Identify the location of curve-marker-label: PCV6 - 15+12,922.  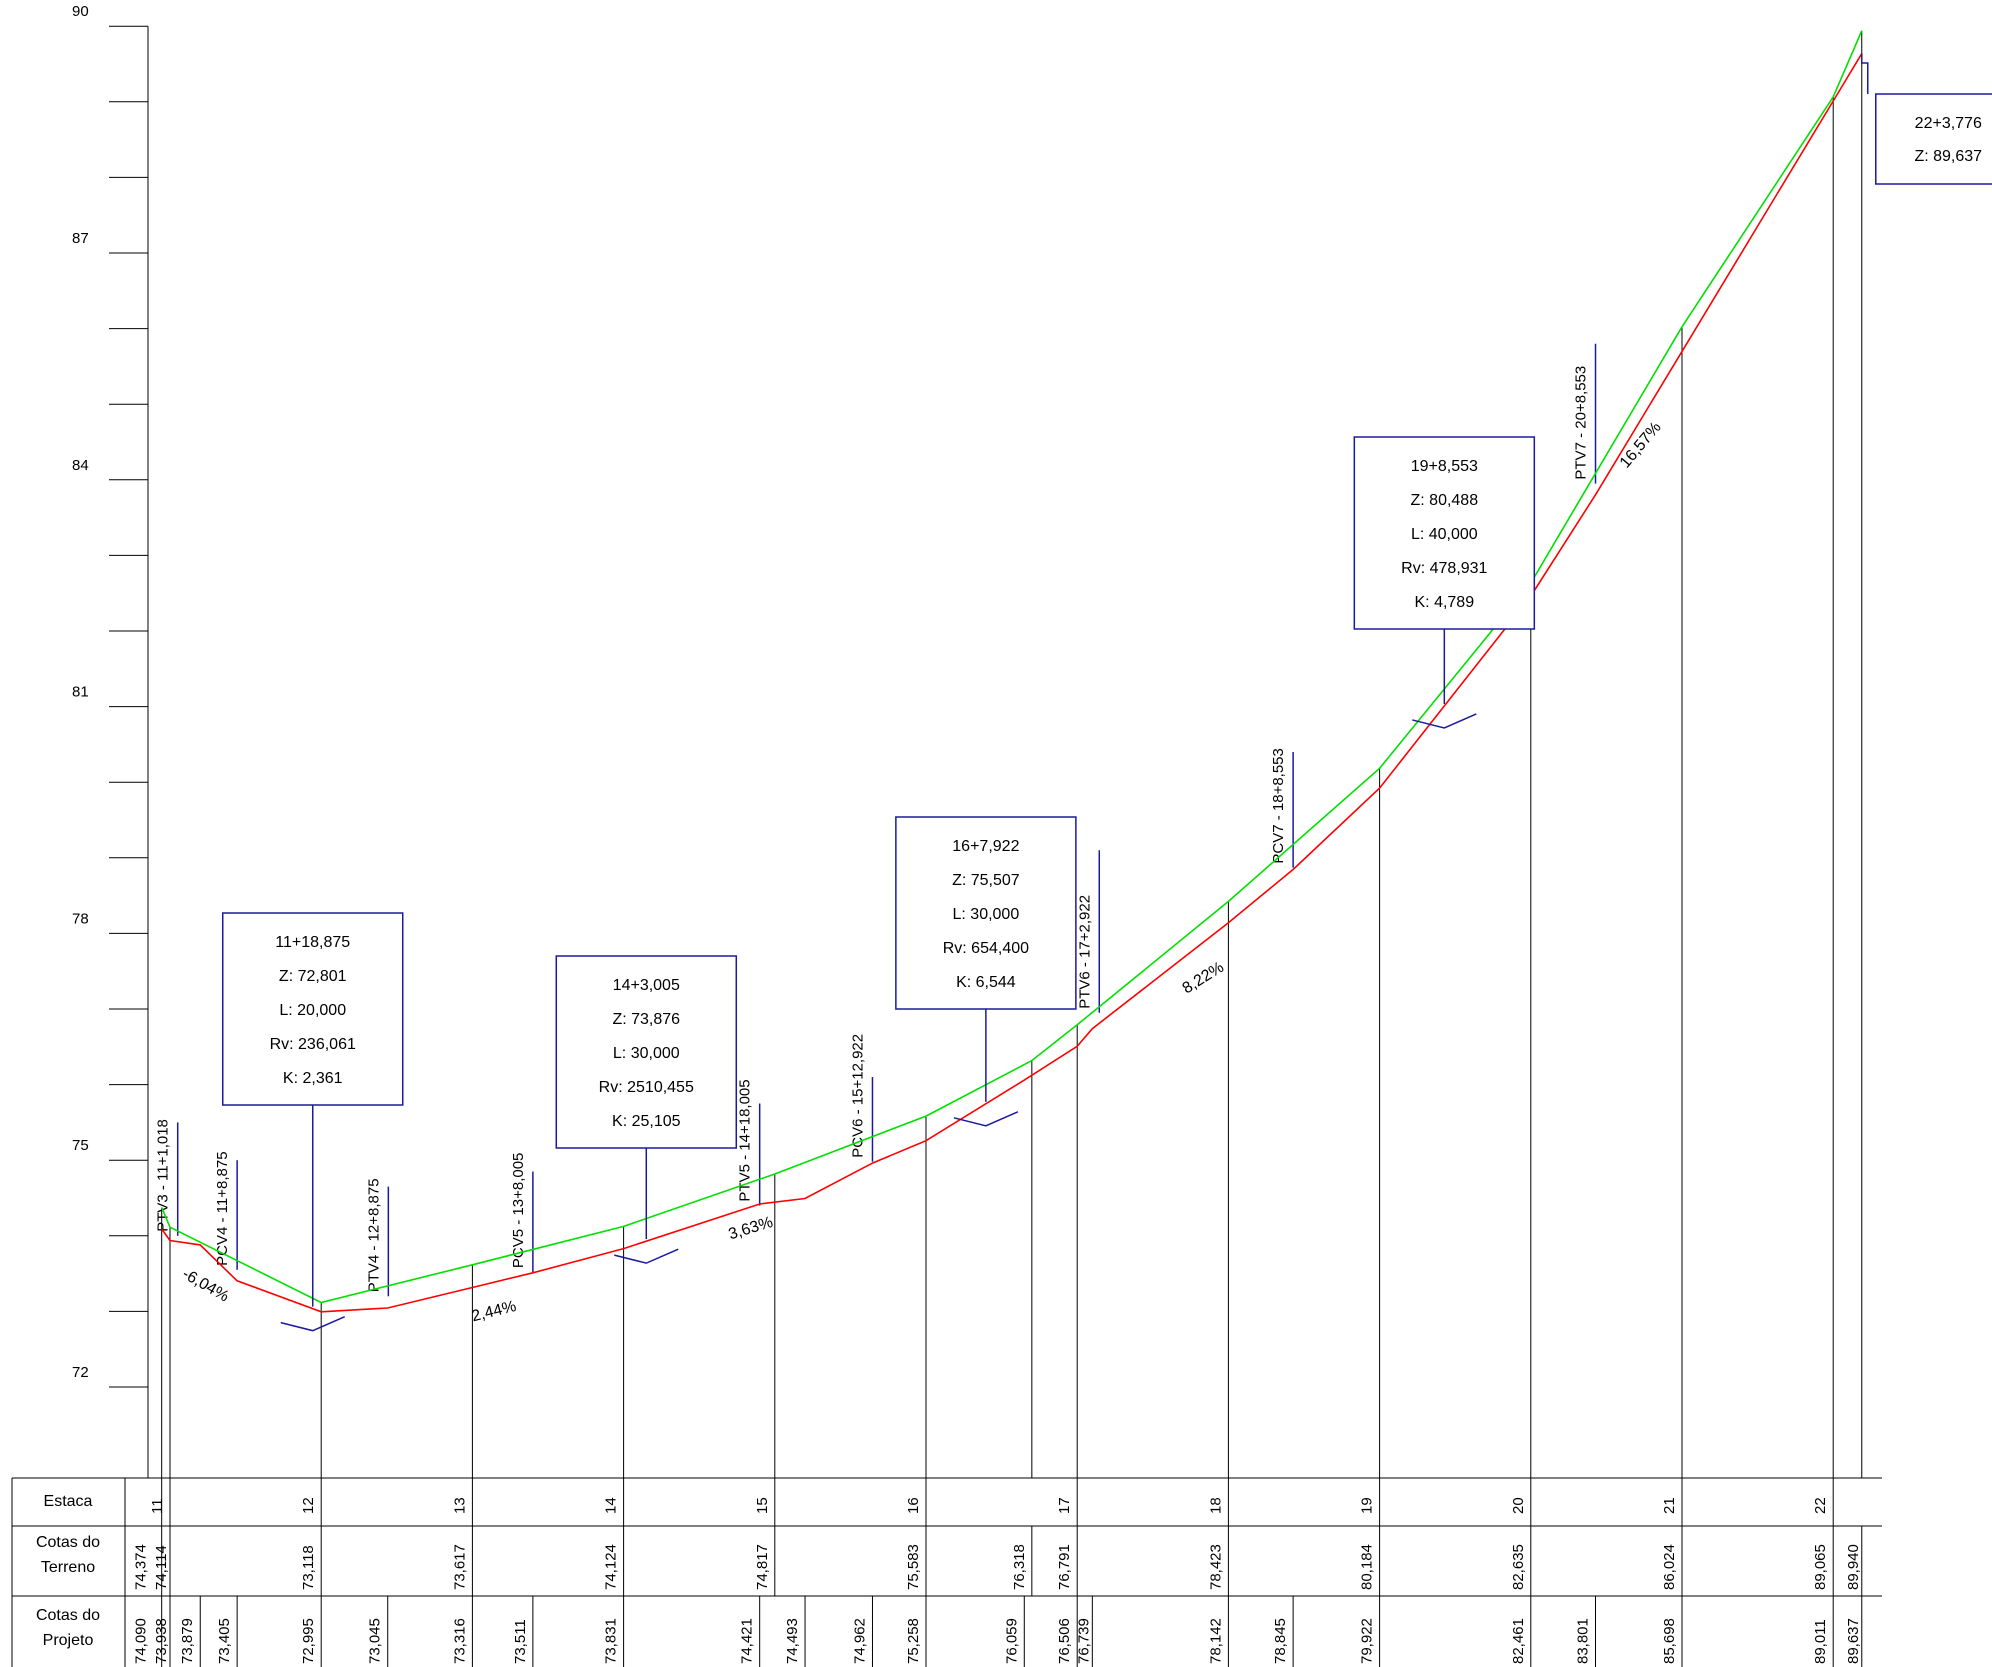
(857, 1096).